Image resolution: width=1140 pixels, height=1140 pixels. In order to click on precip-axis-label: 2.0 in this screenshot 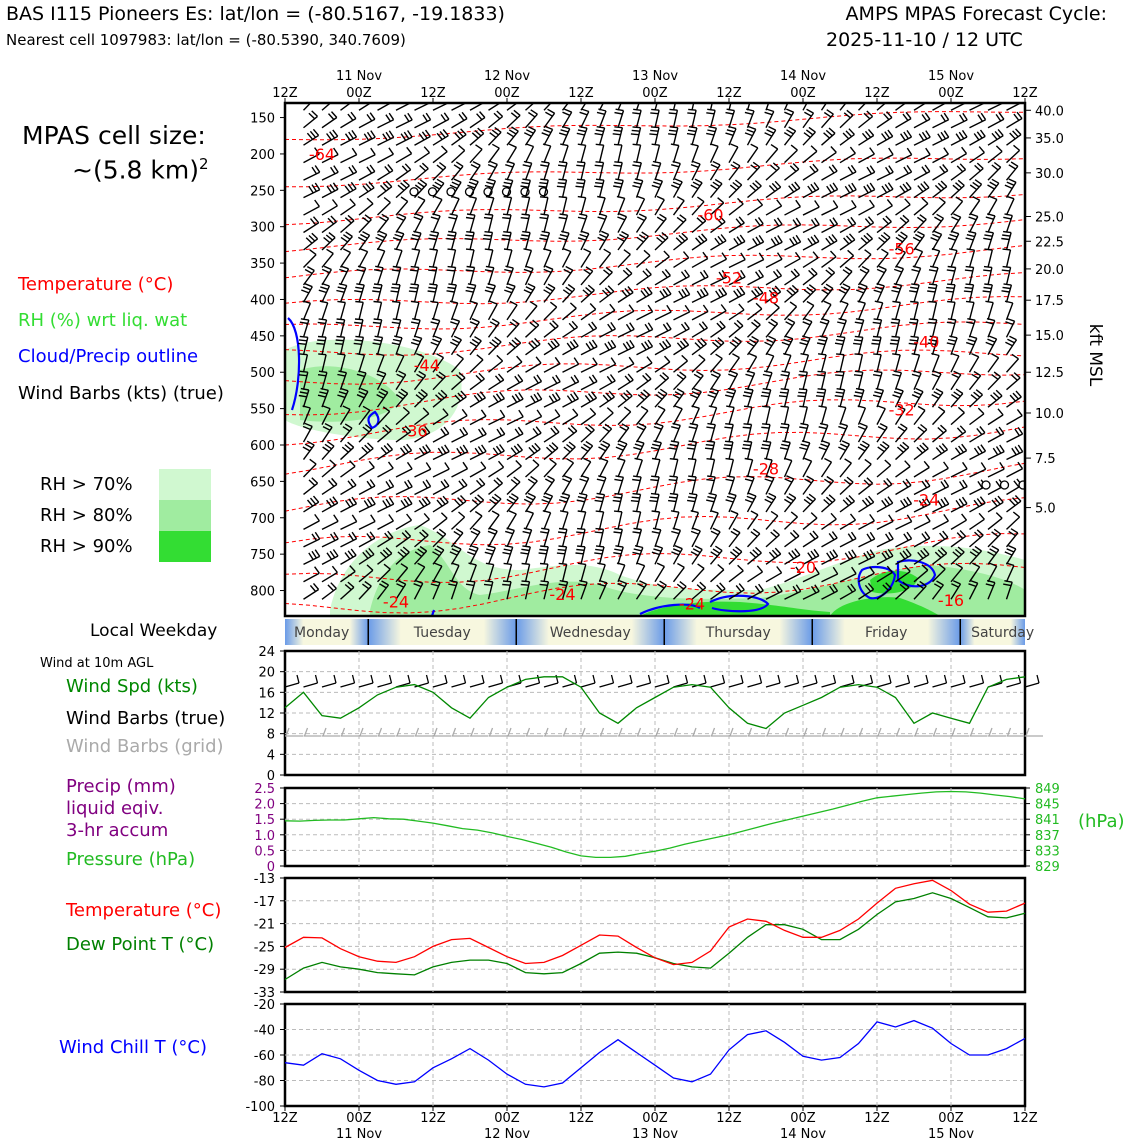, I will do `click(264, 805)`.